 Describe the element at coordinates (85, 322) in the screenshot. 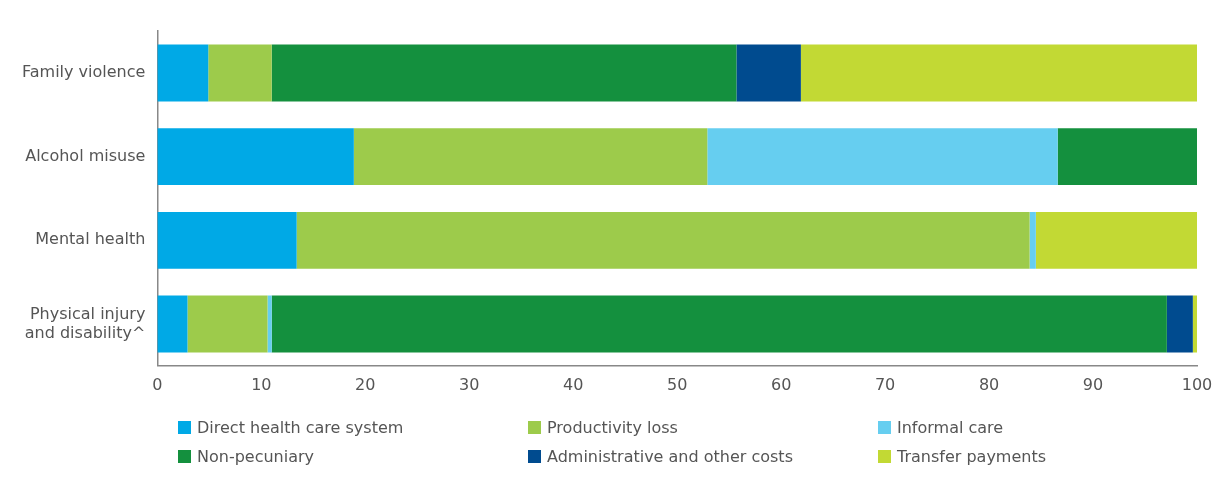

I see `y-tick-label: Physical injury and disability^` at that location.